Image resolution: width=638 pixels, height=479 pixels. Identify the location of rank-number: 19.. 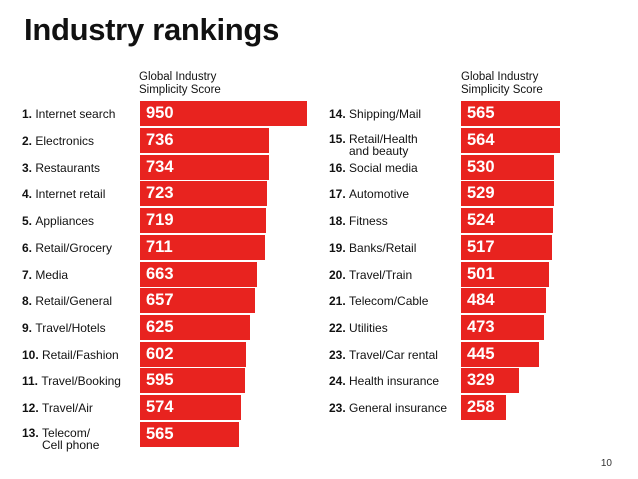
(339, 247).